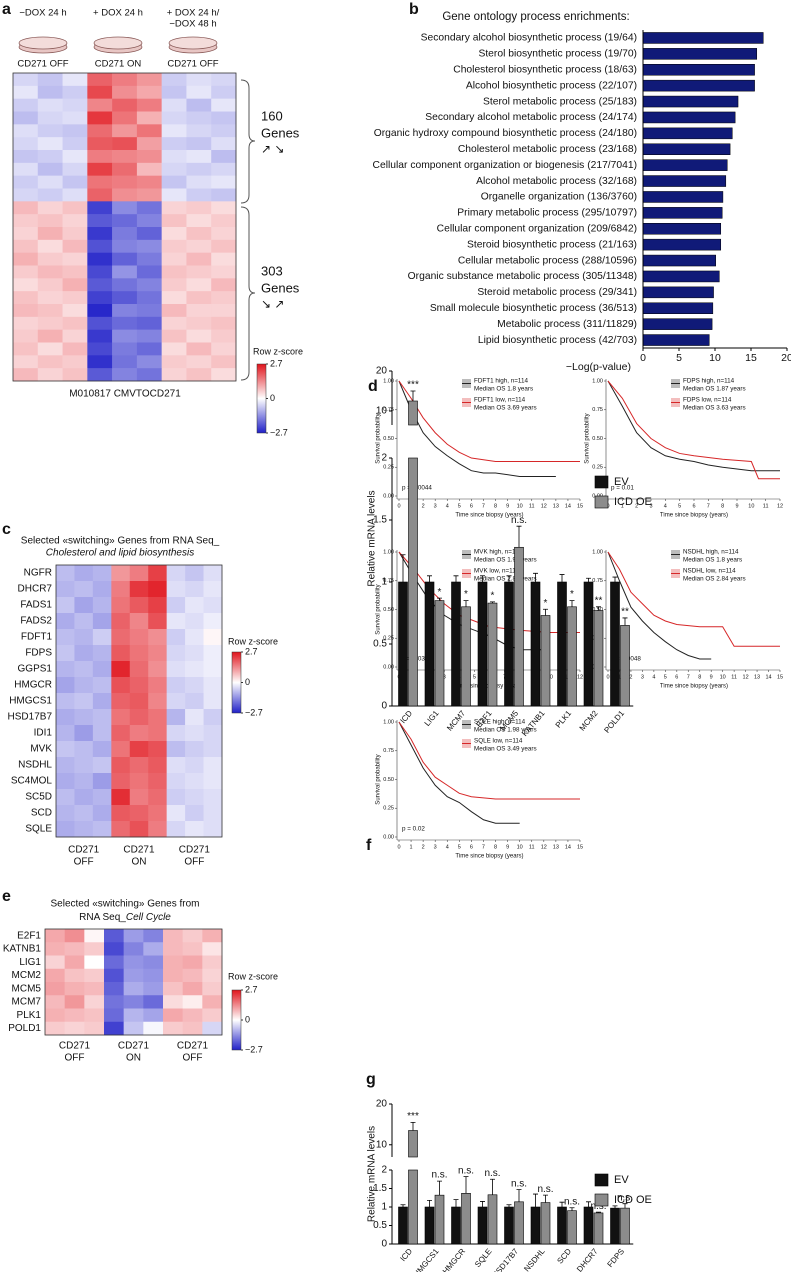 Image resolution: width=791 pixels, height=1272 pixels. Describe the element at coordinates (780, 677) in the screenshot. I see `x-tick-label: 15` at that location.